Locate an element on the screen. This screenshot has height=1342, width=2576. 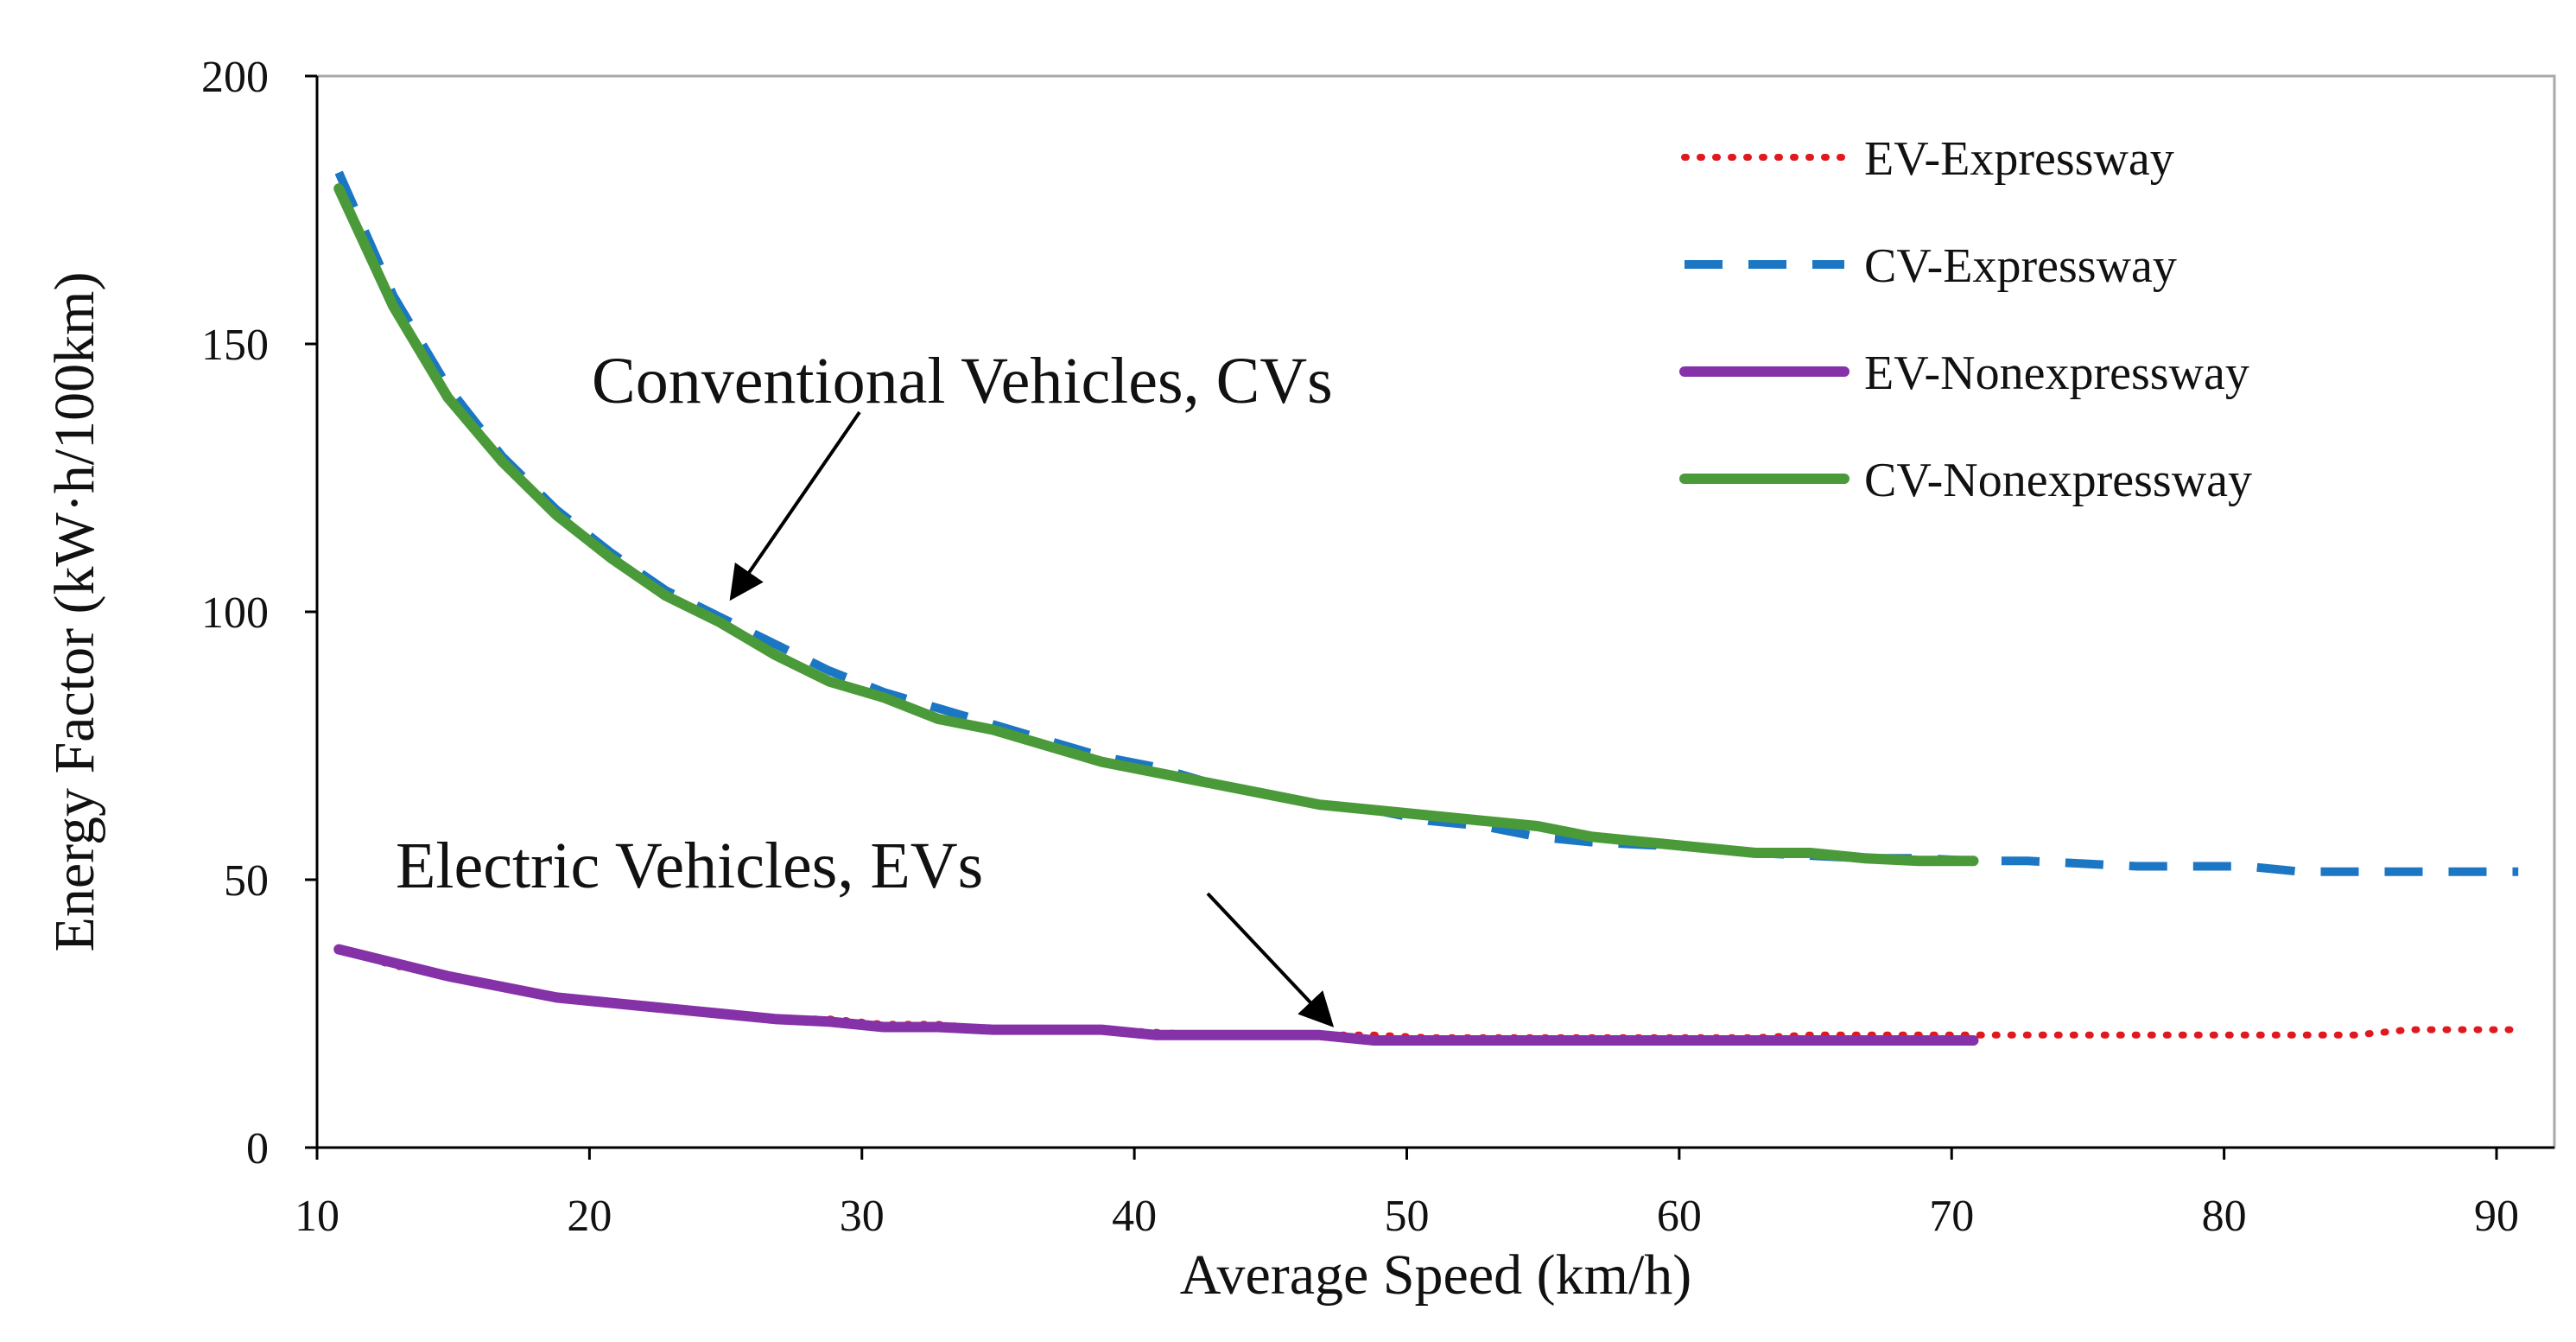
legend-label-ev-expressway: EV-Expressway is located at coordinates (2019, 159).